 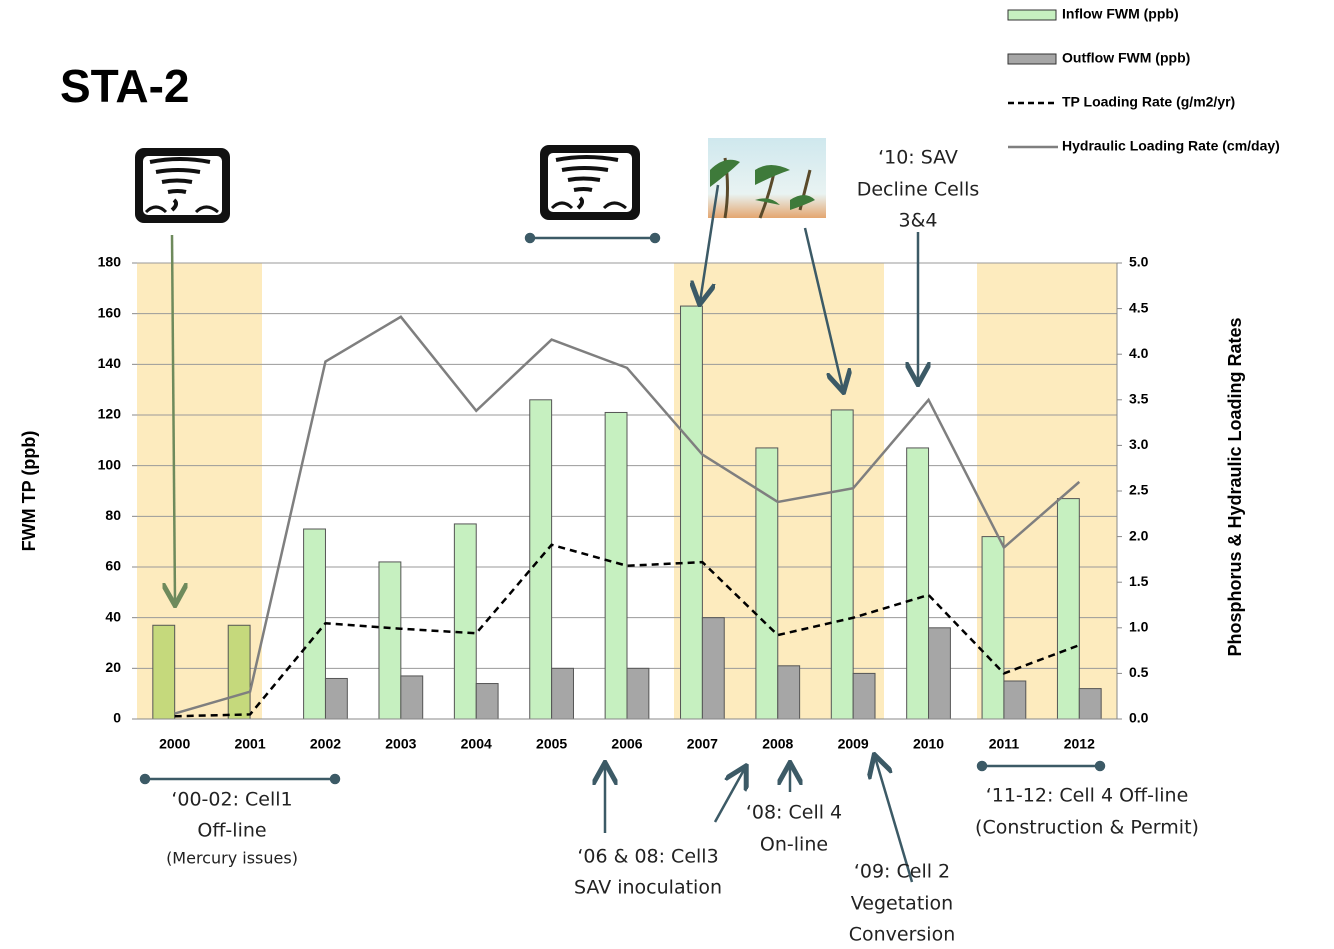 I want to click on x-tick-label: 2001, so click(x=249, y=744).